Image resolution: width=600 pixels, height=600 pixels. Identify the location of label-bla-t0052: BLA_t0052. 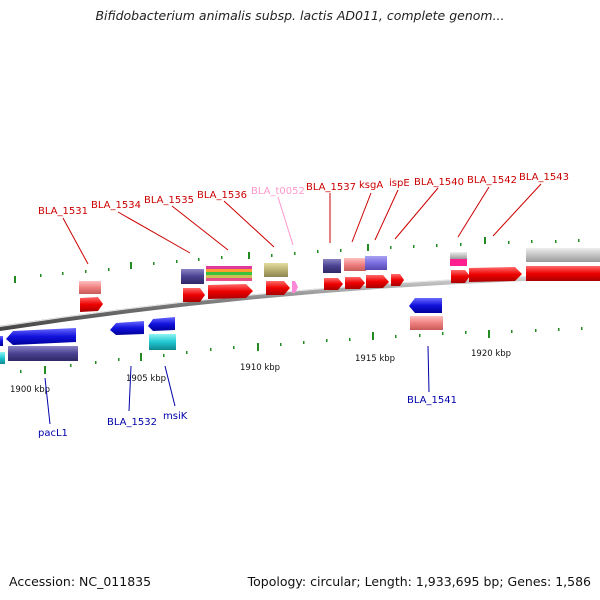
(278, 191).